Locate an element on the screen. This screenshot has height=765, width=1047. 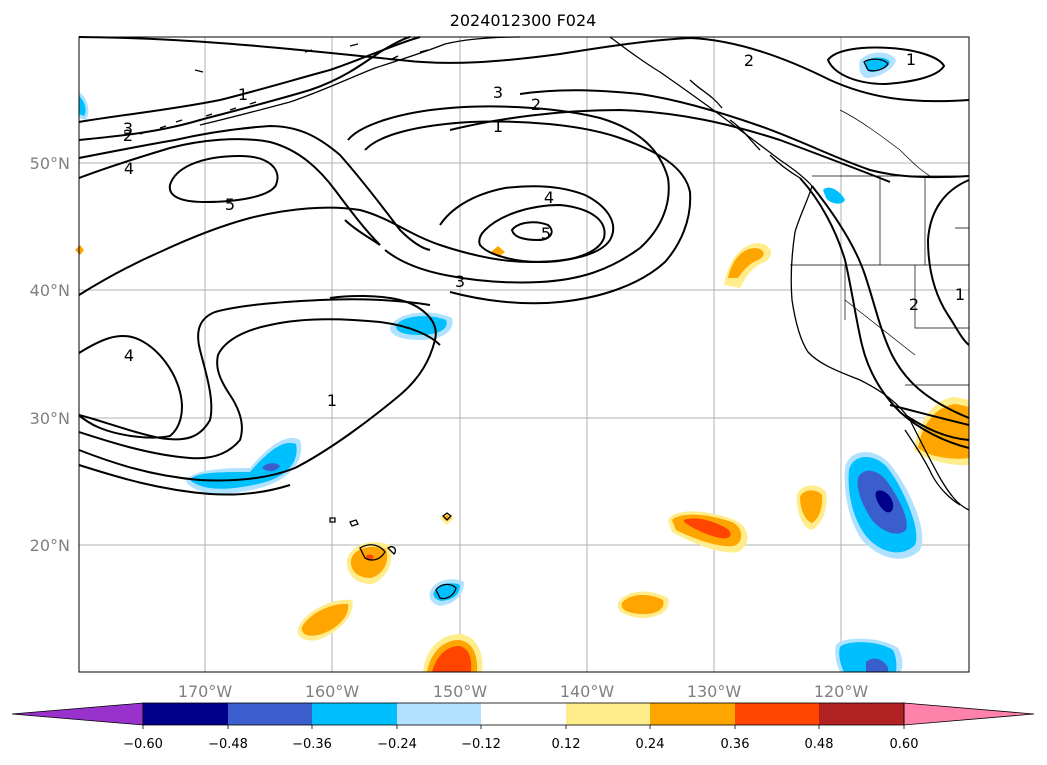
lon-label: 150°W is located at coordinates (460, 691).